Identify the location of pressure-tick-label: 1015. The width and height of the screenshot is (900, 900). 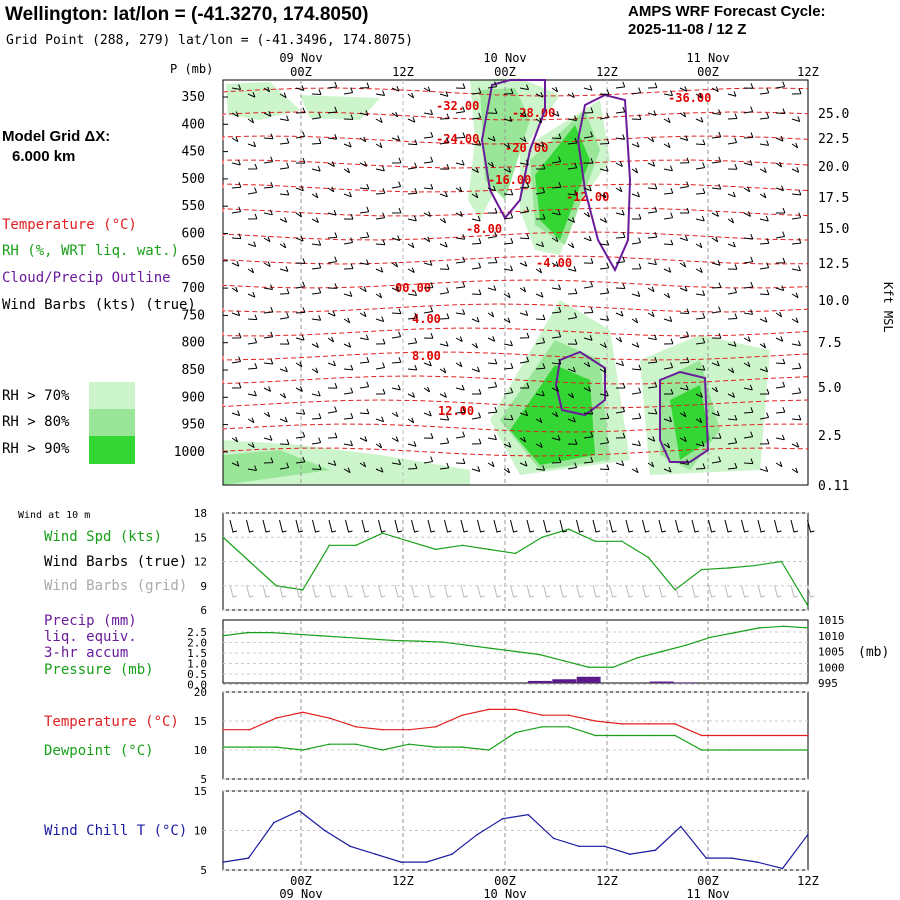
(831, 620).